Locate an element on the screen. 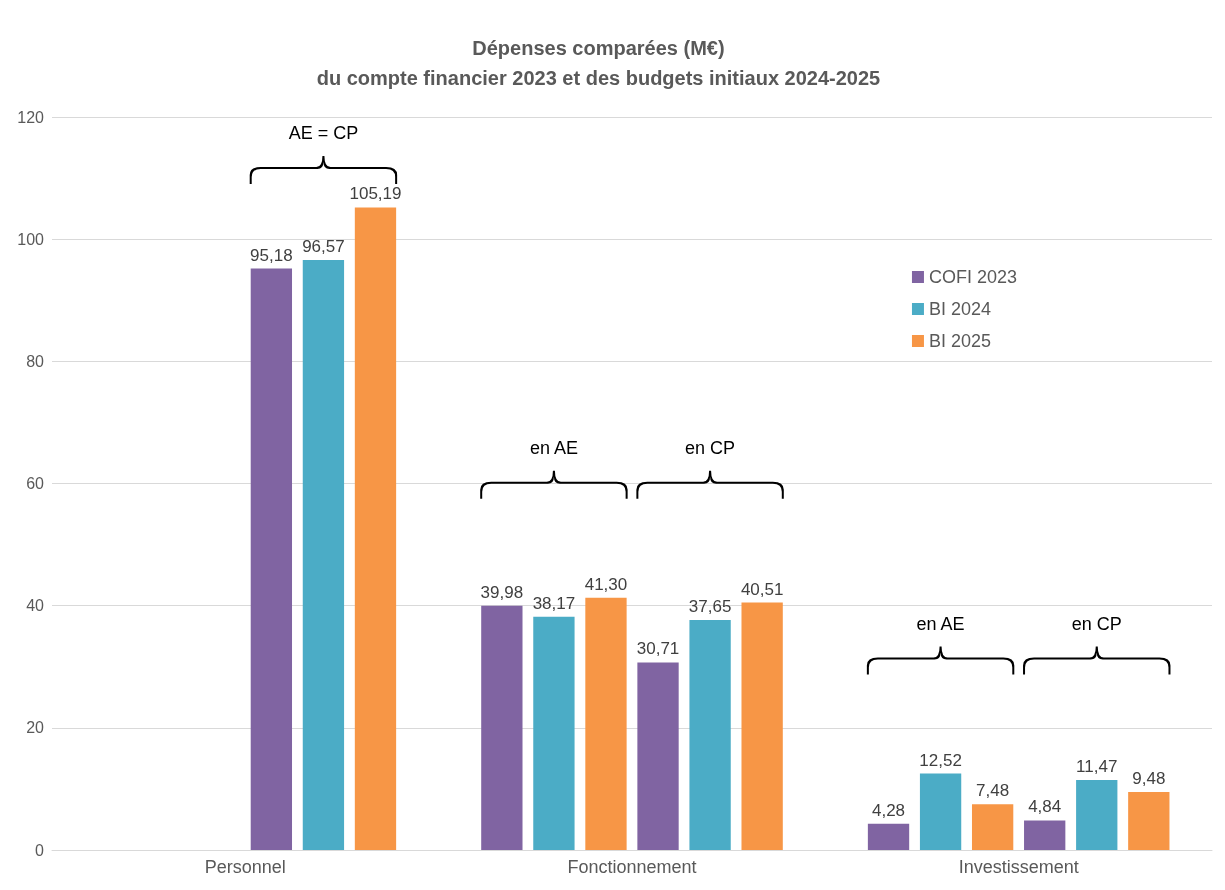  y-tick-label: 60 is located at coordinates (35, 483).